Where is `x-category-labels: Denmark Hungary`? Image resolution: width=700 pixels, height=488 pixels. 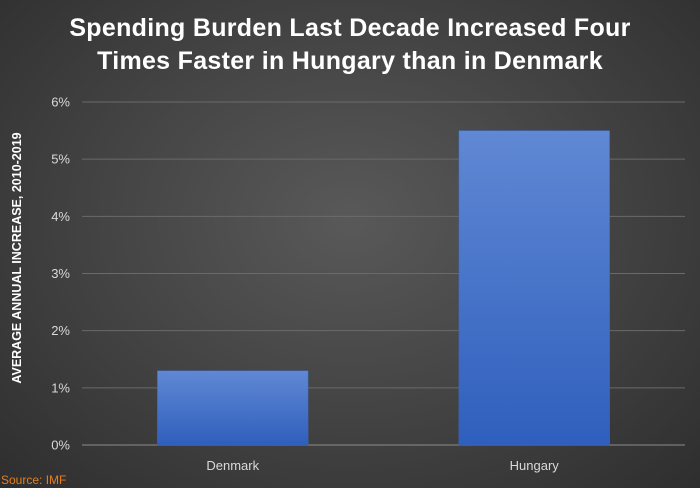
x-category-labels: Denmark Hungary is located at coordinates (382, 465).